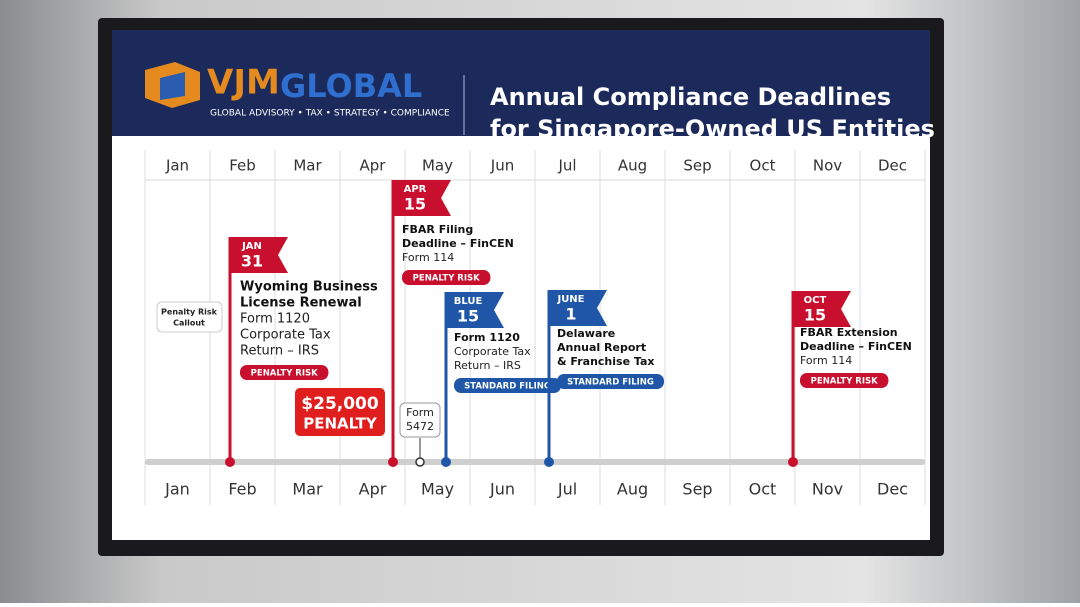 This screenshot has height=607, width=1080. What do you see at coordinates (502, 166) in the screenshot?
I see `month-label-top: Jun` at bounding box center [502, 166].